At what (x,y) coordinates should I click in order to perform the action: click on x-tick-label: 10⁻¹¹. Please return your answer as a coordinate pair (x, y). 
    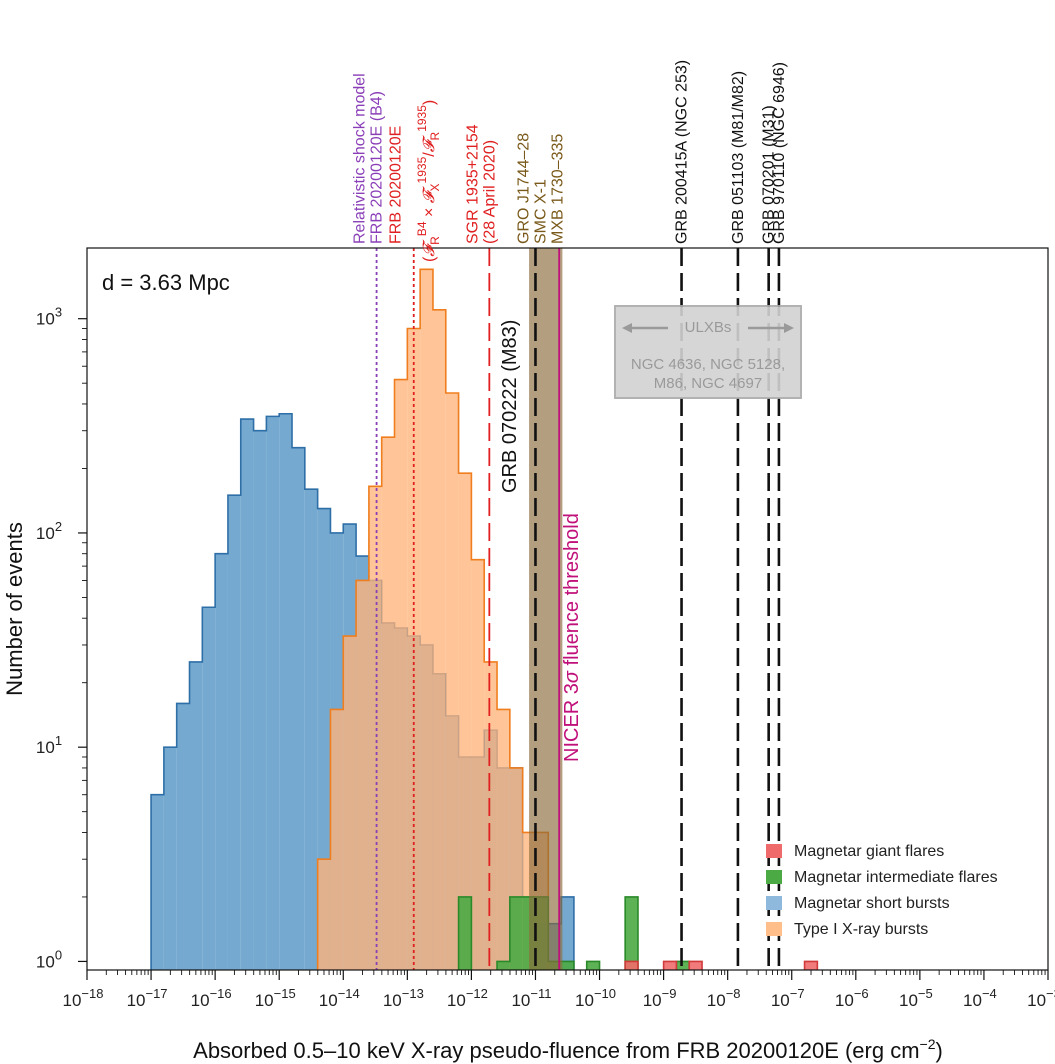
    Looking at the image, I should click on (531, 998).